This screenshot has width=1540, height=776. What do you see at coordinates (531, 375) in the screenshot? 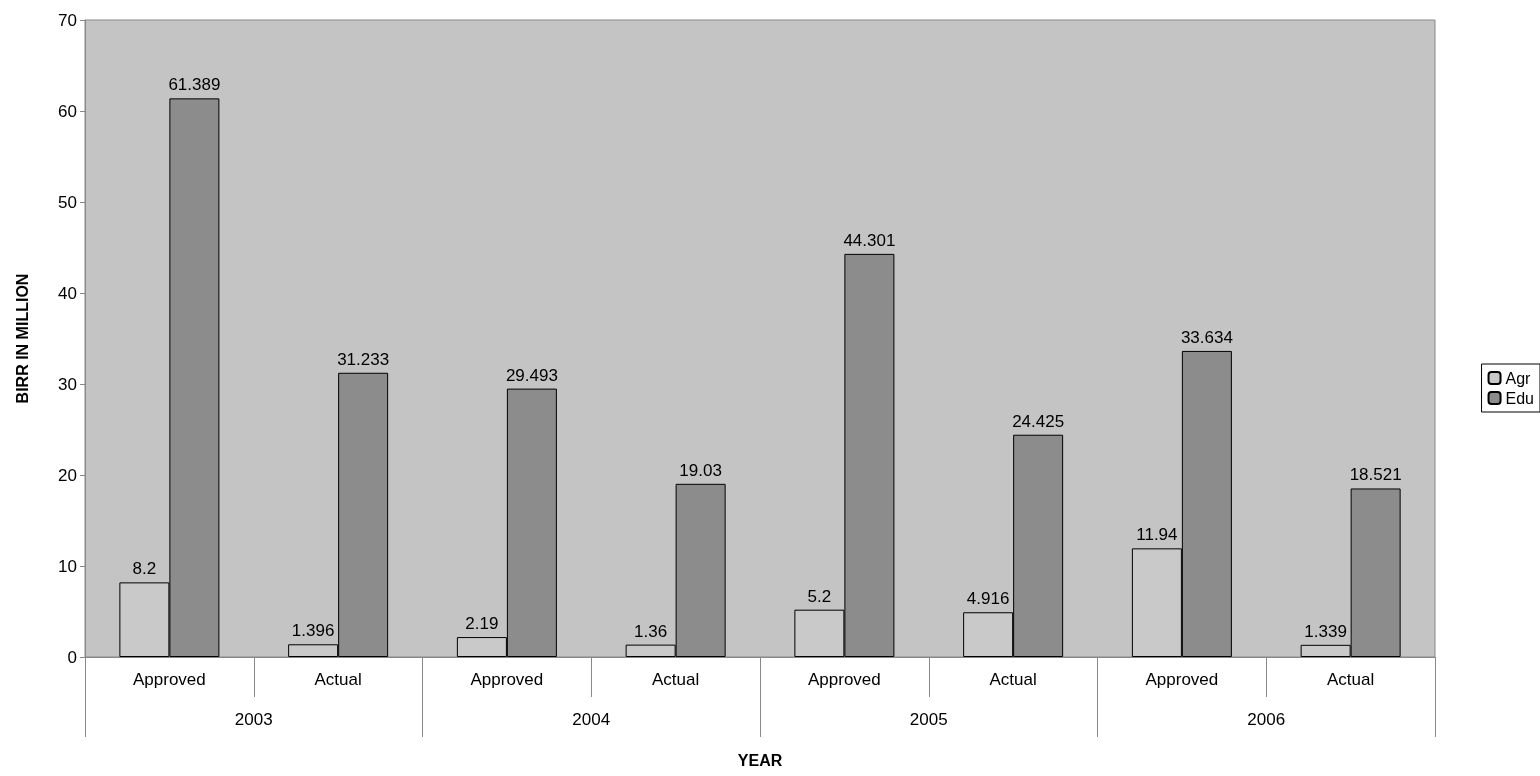
I see `data-label: 29.493` at bounding box center [531, 375].